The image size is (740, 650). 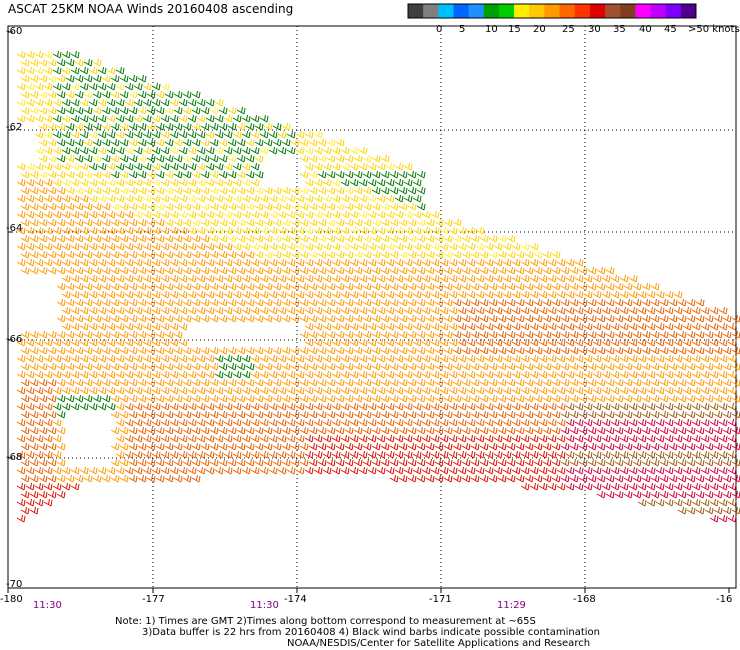 What do you see at coordinates (446, 11) in the screenshot?
I see `legend-swatch` at bounding box center [446, 11].